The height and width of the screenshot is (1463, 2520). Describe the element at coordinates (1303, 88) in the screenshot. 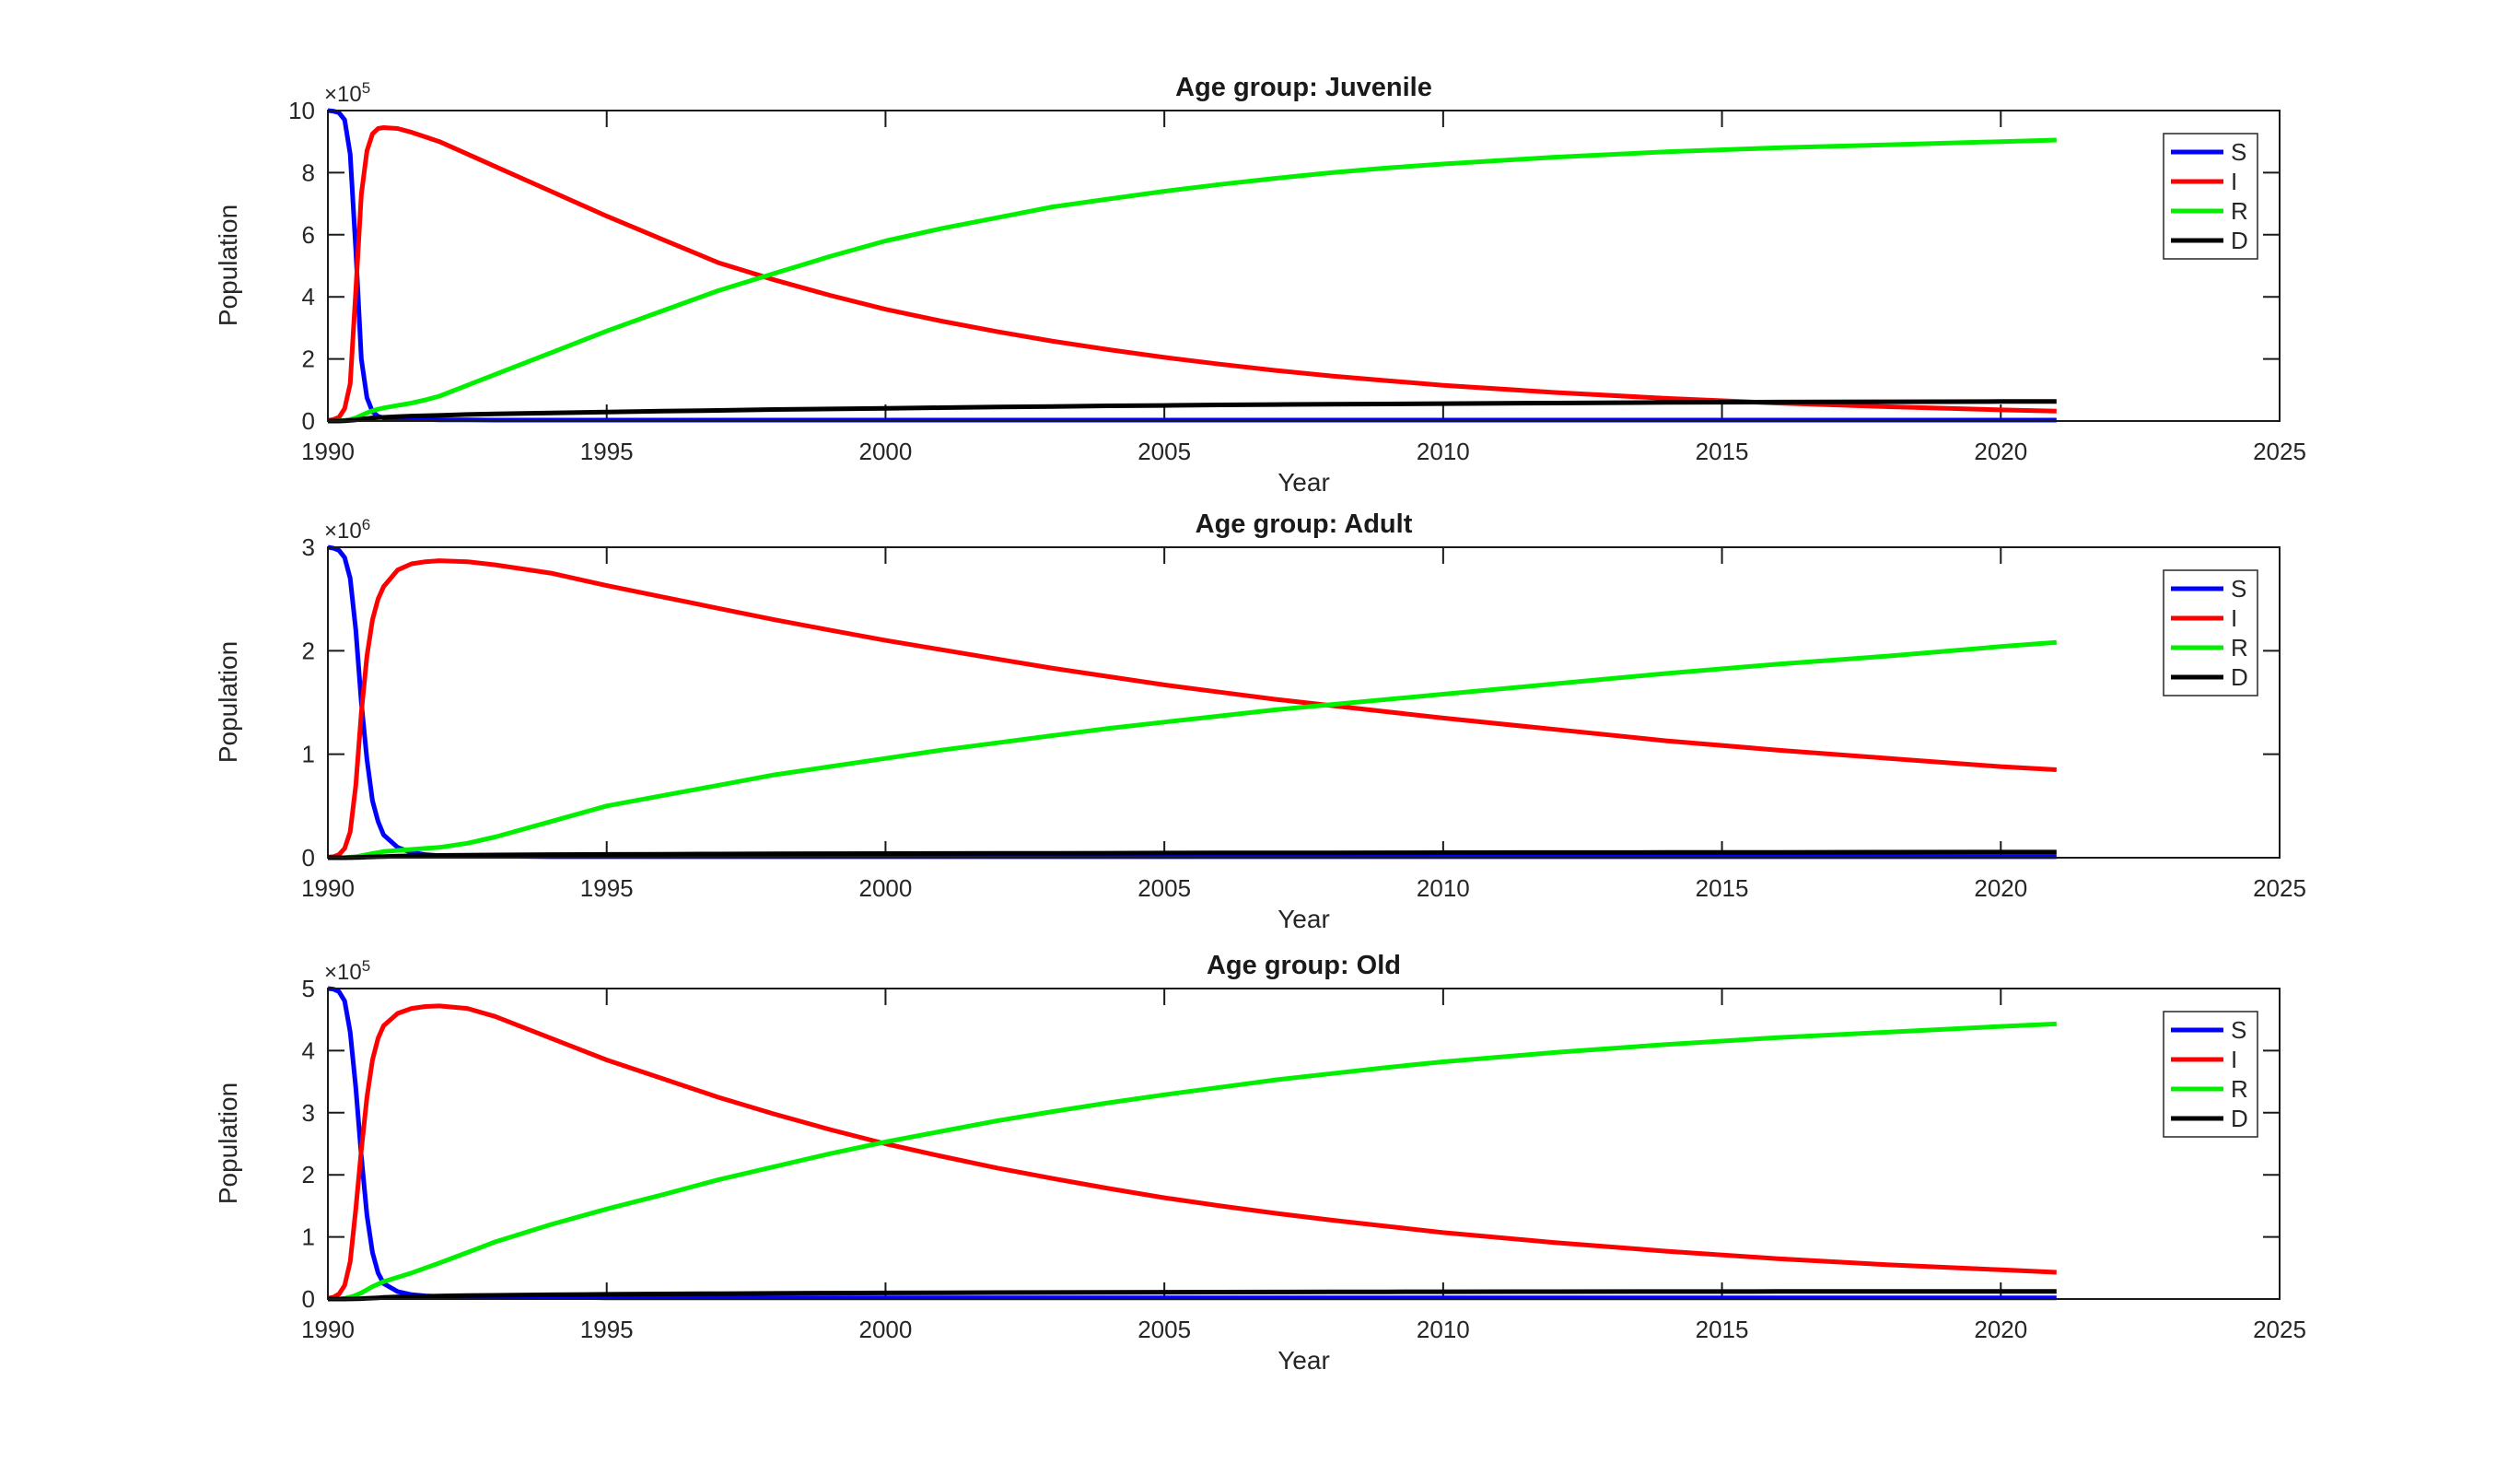

I see `chart-title: Age group: Juvenile` at that location.